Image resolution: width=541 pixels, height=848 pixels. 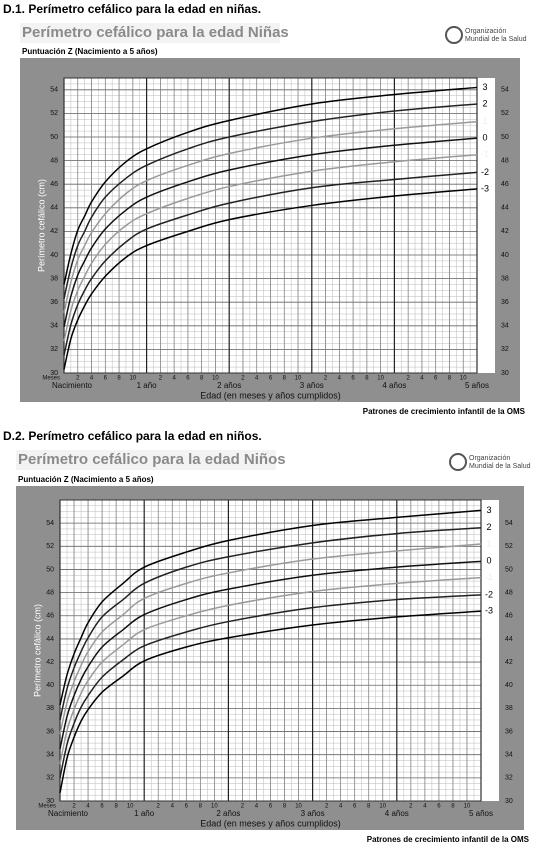 I want to click on x-axis-label: Edad (en meses y años cumplidos), so click(x=270, y=395).